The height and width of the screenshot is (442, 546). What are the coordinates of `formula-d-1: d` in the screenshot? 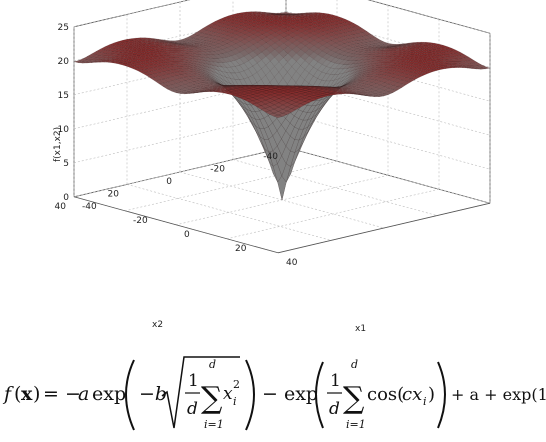 It's located at (192, 409).